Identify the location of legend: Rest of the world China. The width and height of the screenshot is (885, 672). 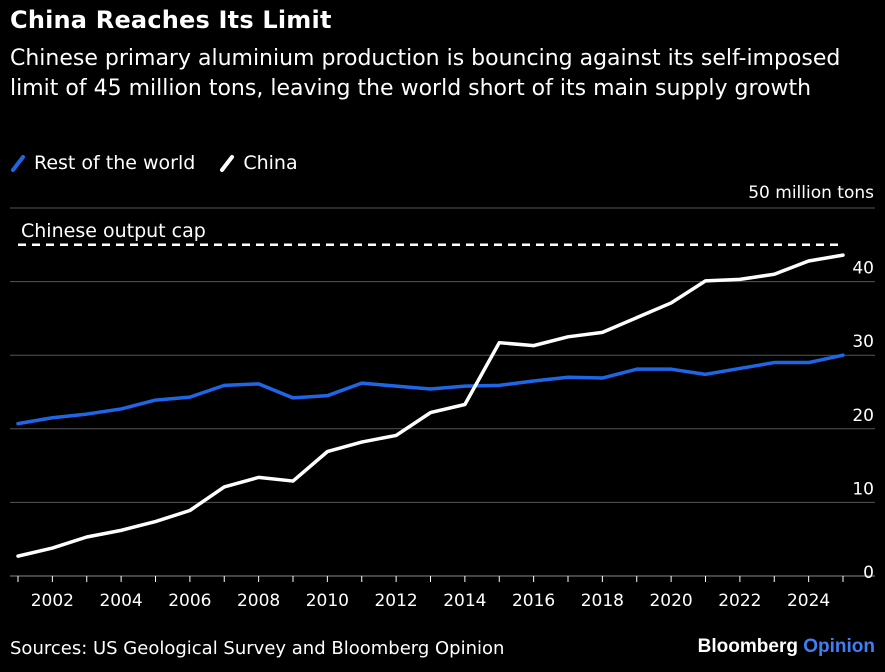
(154, 163).